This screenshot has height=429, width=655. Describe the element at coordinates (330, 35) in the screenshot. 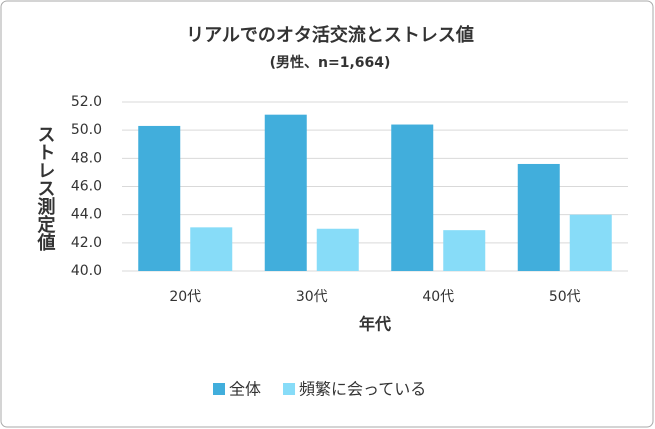

I see `chart-title: リアルでのオタ活交流とストレス値` at that location.